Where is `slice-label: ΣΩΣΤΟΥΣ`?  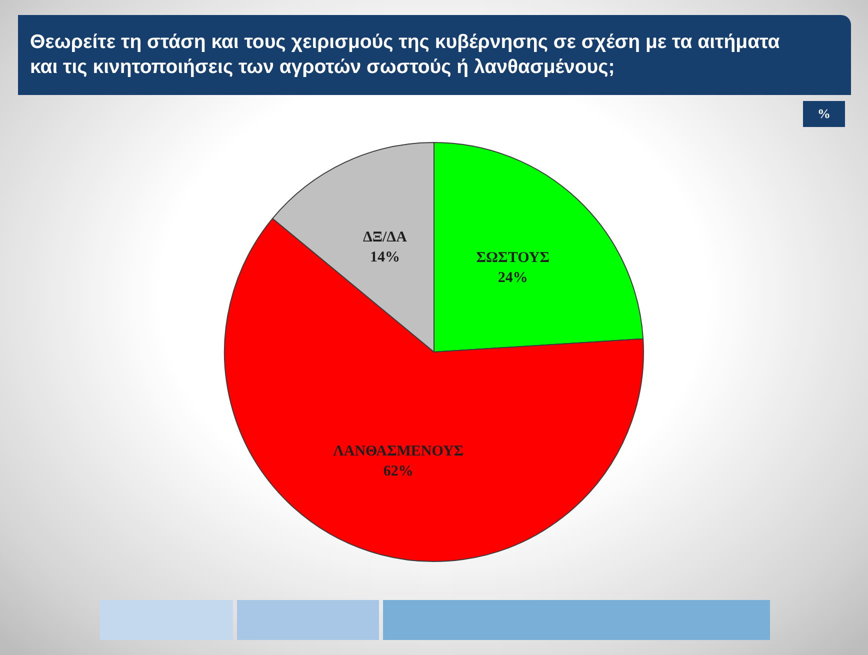 slice-label: ΣΩΣΤΟΥΣ is located at coordinates (513, 258).